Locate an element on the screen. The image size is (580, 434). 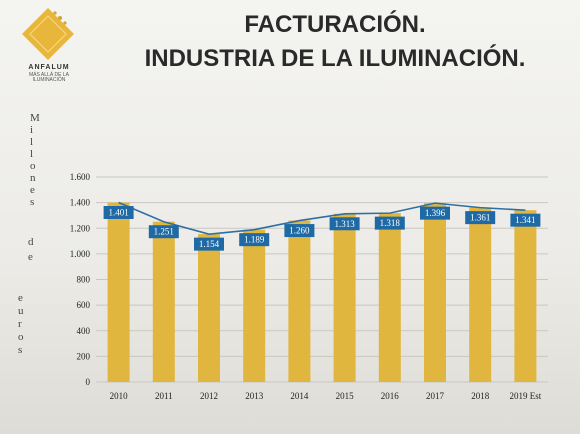
y-axis-label-letter: u is located at coordinates (21, 311).